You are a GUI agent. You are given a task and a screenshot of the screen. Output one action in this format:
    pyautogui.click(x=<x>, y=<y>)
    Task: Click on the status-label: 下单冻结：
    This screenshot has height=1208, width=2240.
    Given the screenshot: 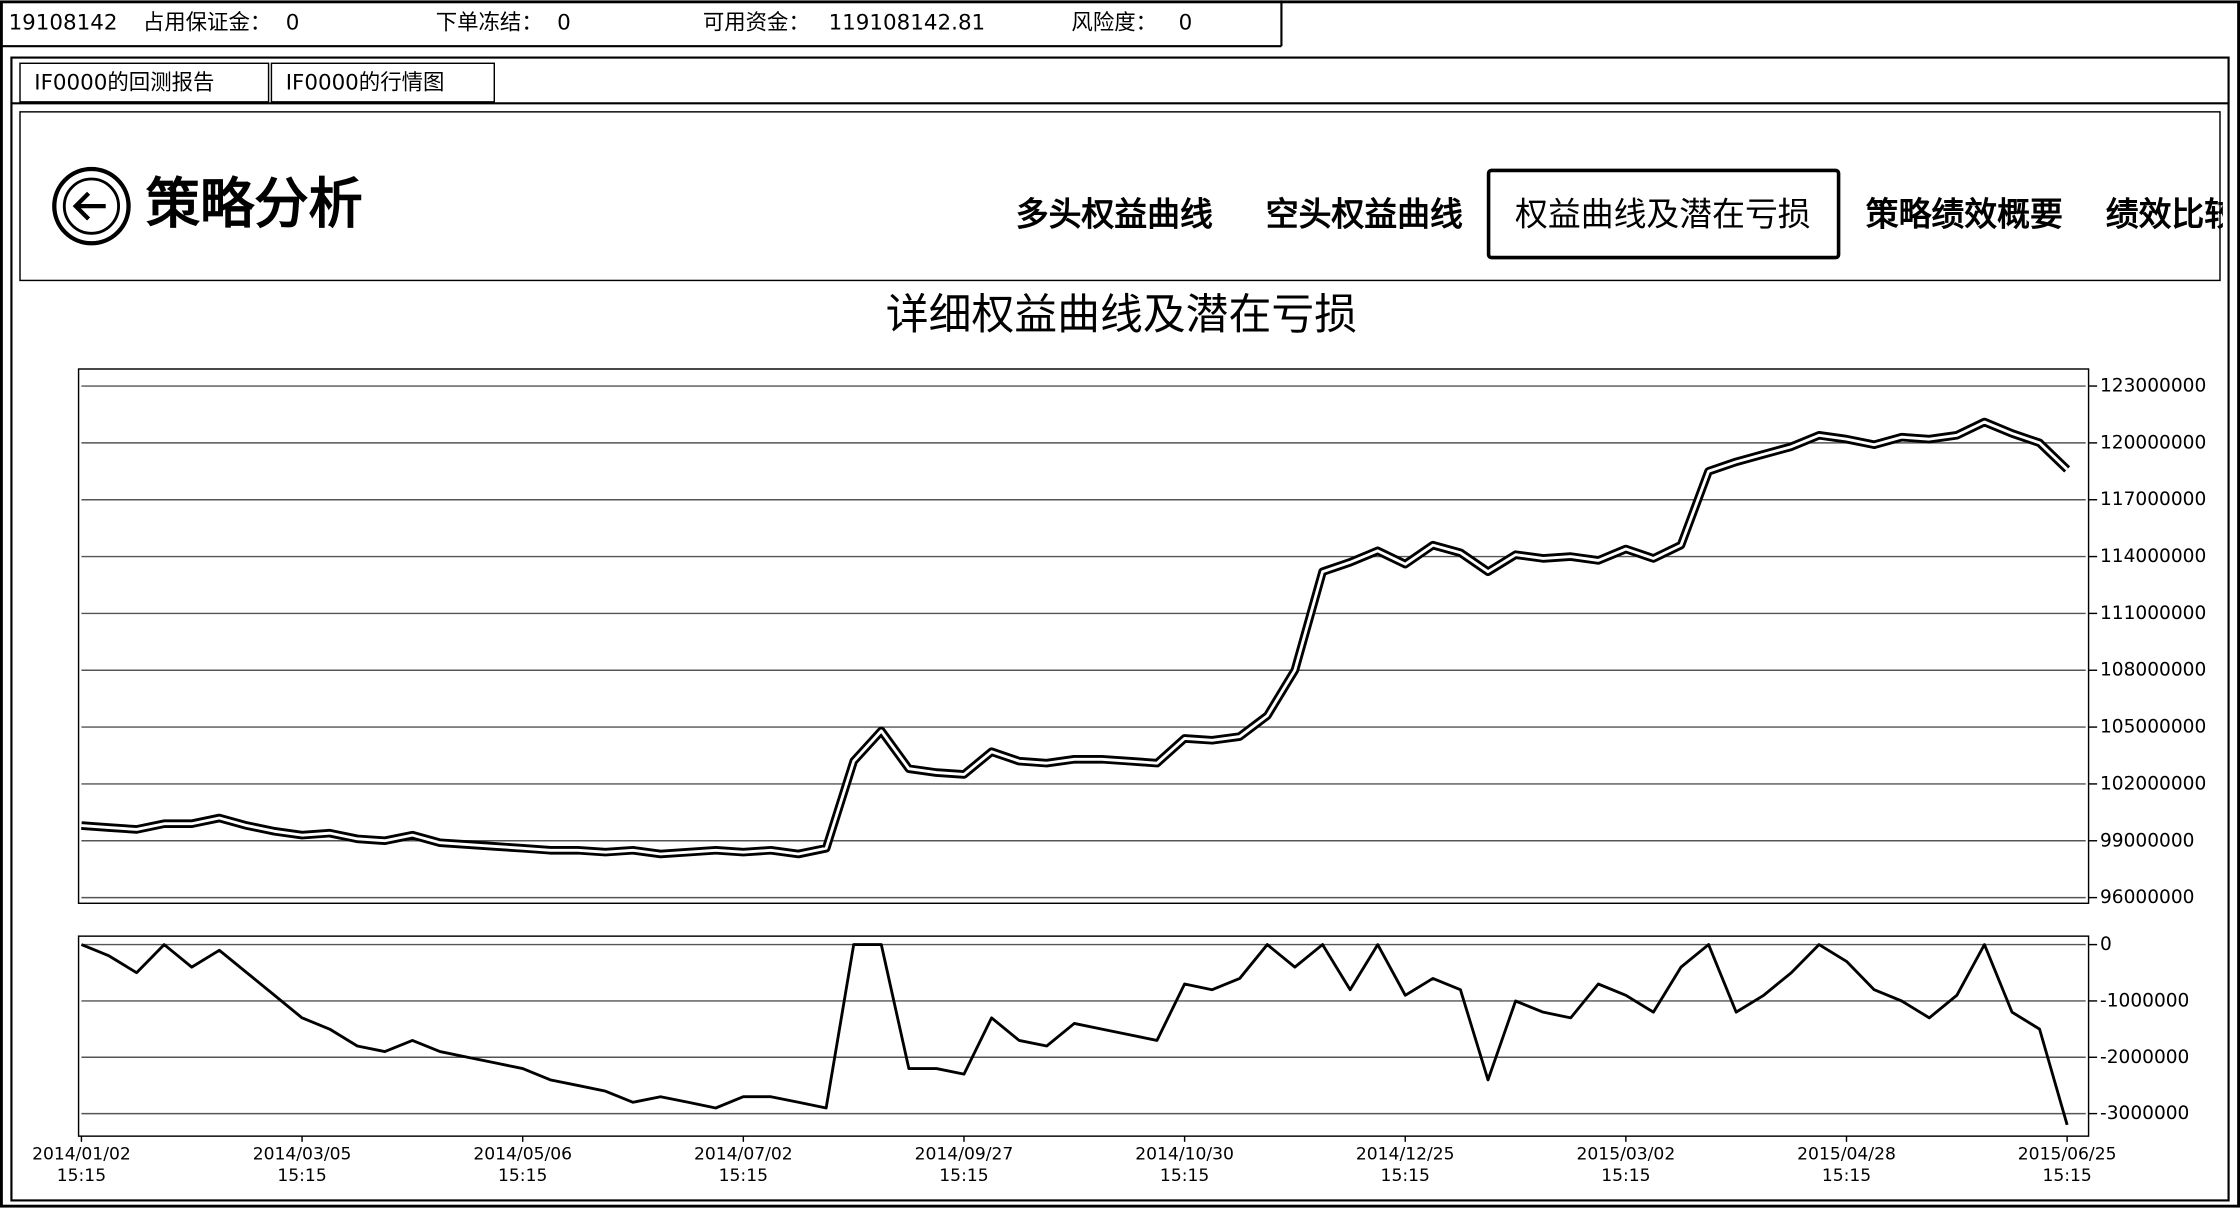 What is the action you would take?
    pyautogui.click(x=489, y=22)
    